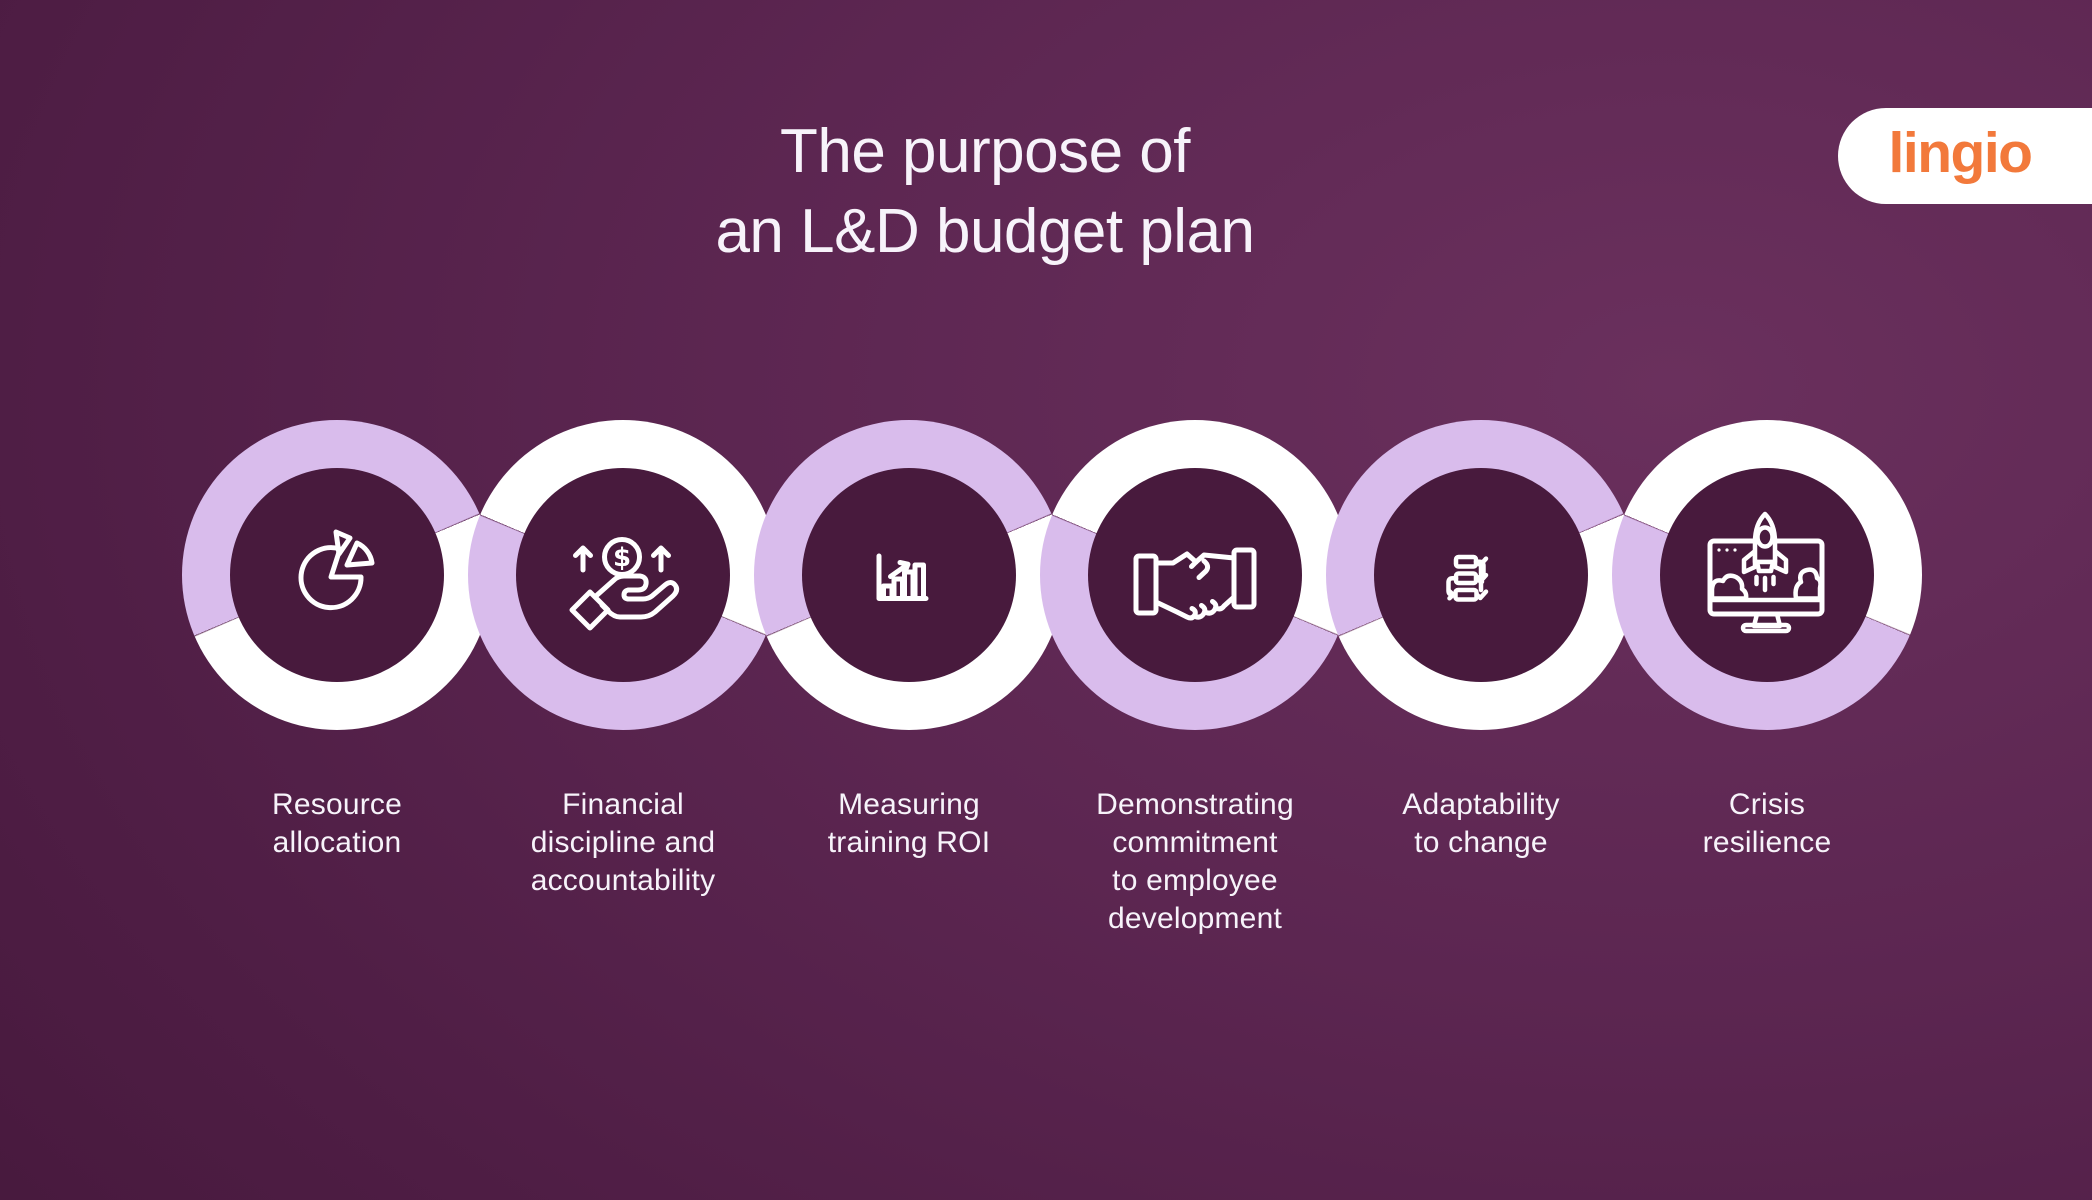 Image resolution: width=2092 pixels, height=1200 pixels. Describe the element at coordinates (909, 823) in the screenshot. I see `item-label: Measuring training ROI` at that location.